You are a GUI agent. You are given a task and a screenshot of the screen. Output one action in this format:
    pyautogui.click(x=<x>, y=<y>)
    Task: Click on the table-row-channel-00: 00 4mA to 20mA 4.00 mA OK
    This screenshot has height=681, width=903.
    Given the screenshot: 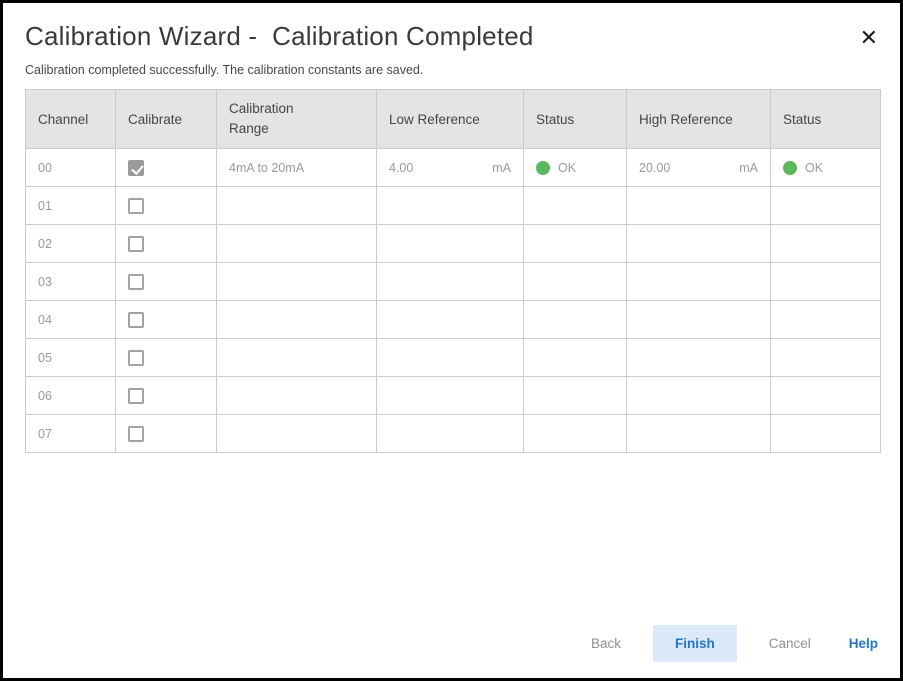 What is the action you would take?
    pyautogui.click(x=453, y=167)
    